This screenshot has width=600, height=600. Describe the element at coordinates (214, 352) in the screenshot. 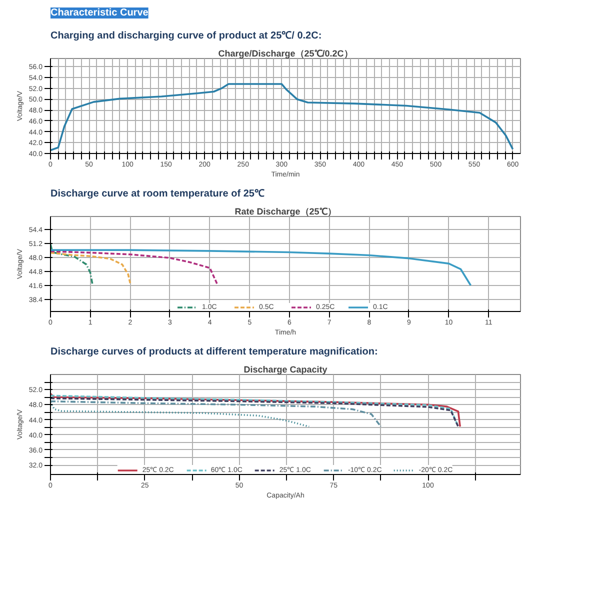

I see `chart-subtitle: Discharge curves of products at different temperature magnification:` at that location.